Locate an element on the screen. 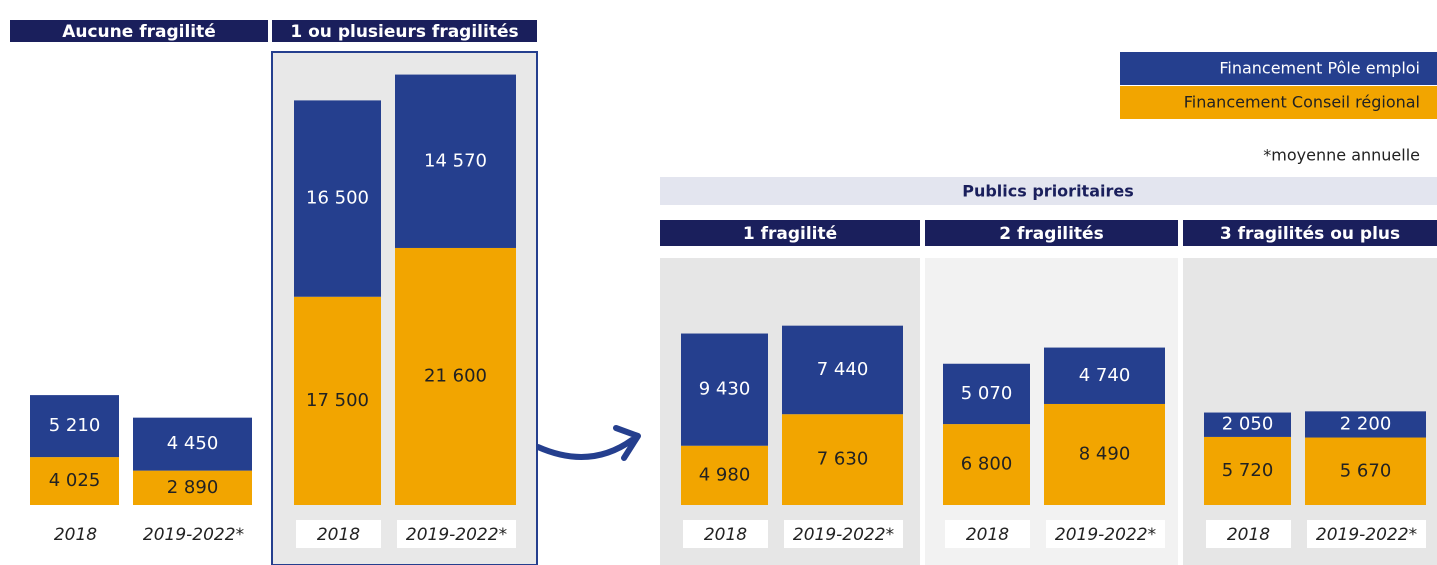  value-label: 5 720 is located at coordinates (1248, 470).